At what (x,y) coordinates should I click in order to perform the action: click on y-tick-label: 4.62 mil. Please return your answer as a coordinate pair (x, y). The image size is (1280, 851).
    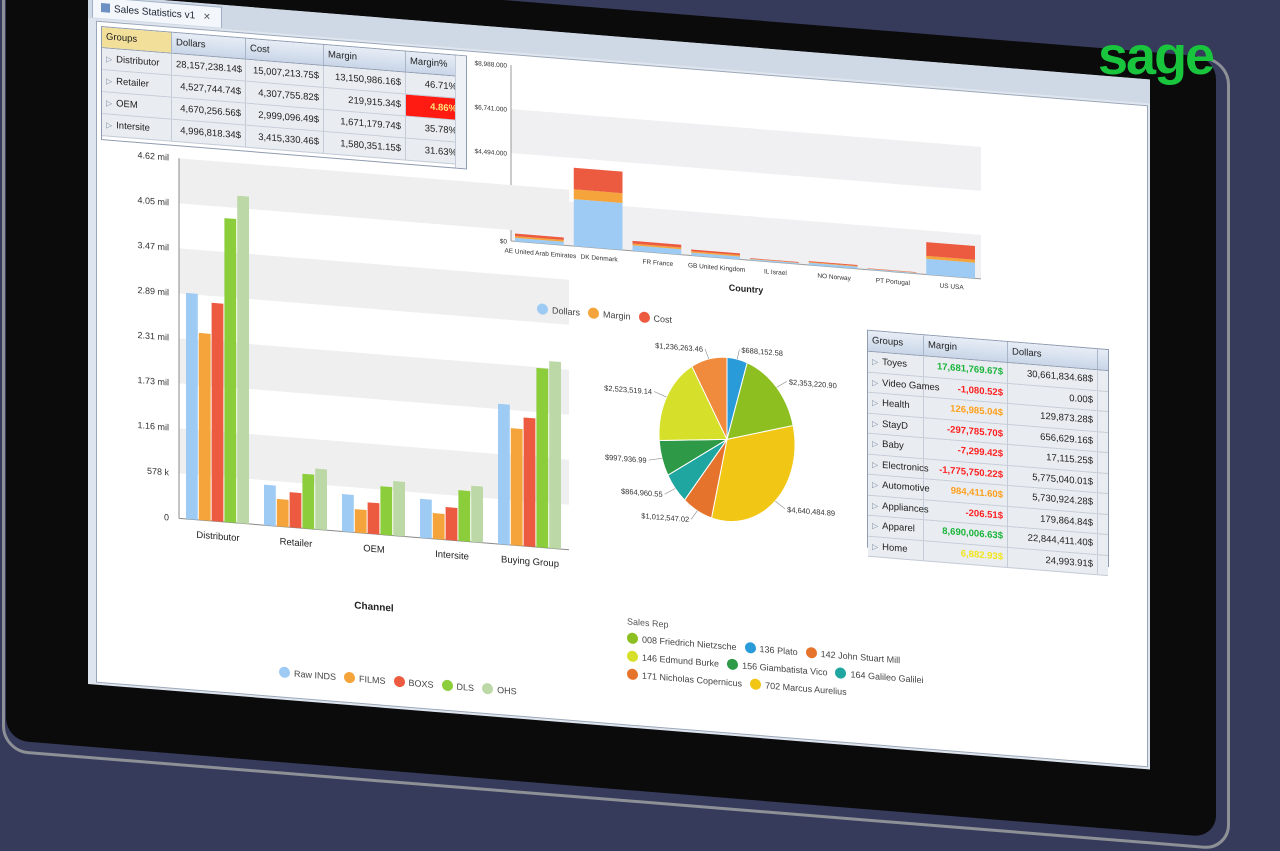
    Looking at the image, I should click on (153, 156).